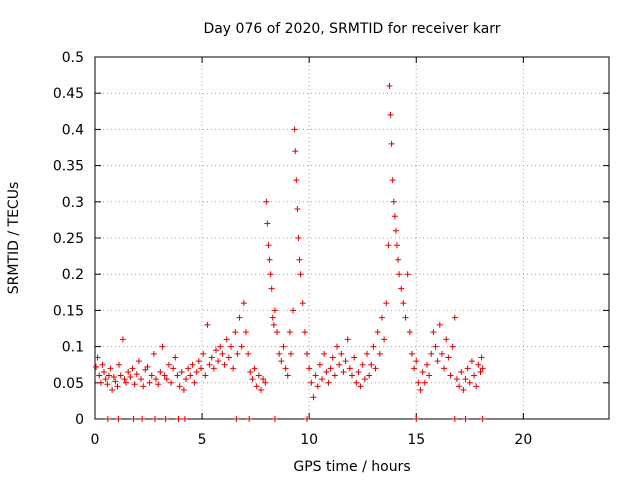 This screenshot has height=480, width=640. What do you see at coordinates (523, 440) in the screenshot?
I see `x-tick-label: 20` at bounding box center [523, 440].